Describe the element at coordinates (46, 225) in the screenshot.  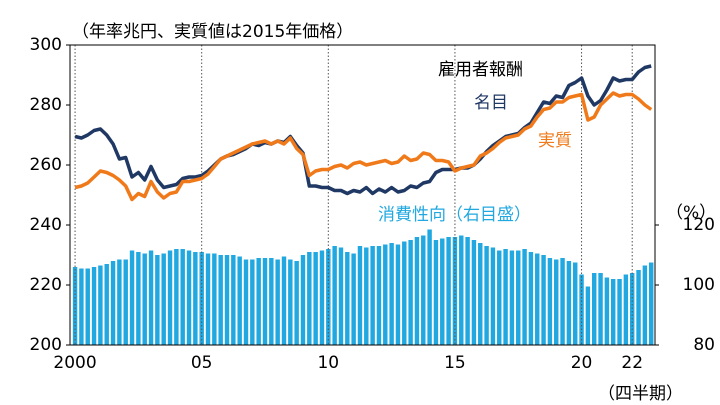
I see `y-tick-label: 240` at that location.